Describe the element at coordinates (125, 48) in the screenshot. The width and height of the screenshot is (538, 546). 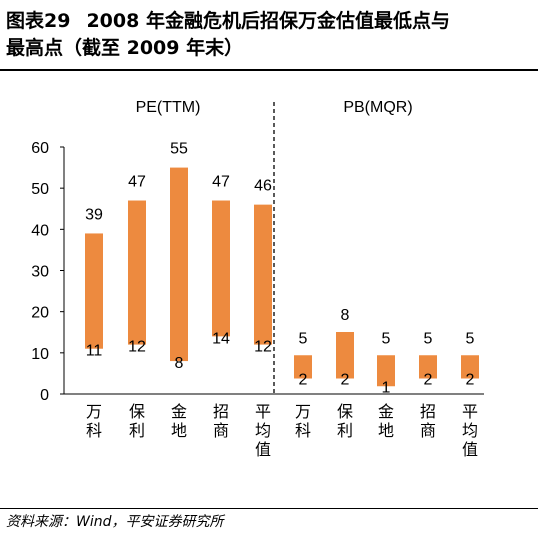
I see `title-line-2: 最高点（截至 2009 年末）` at that location.